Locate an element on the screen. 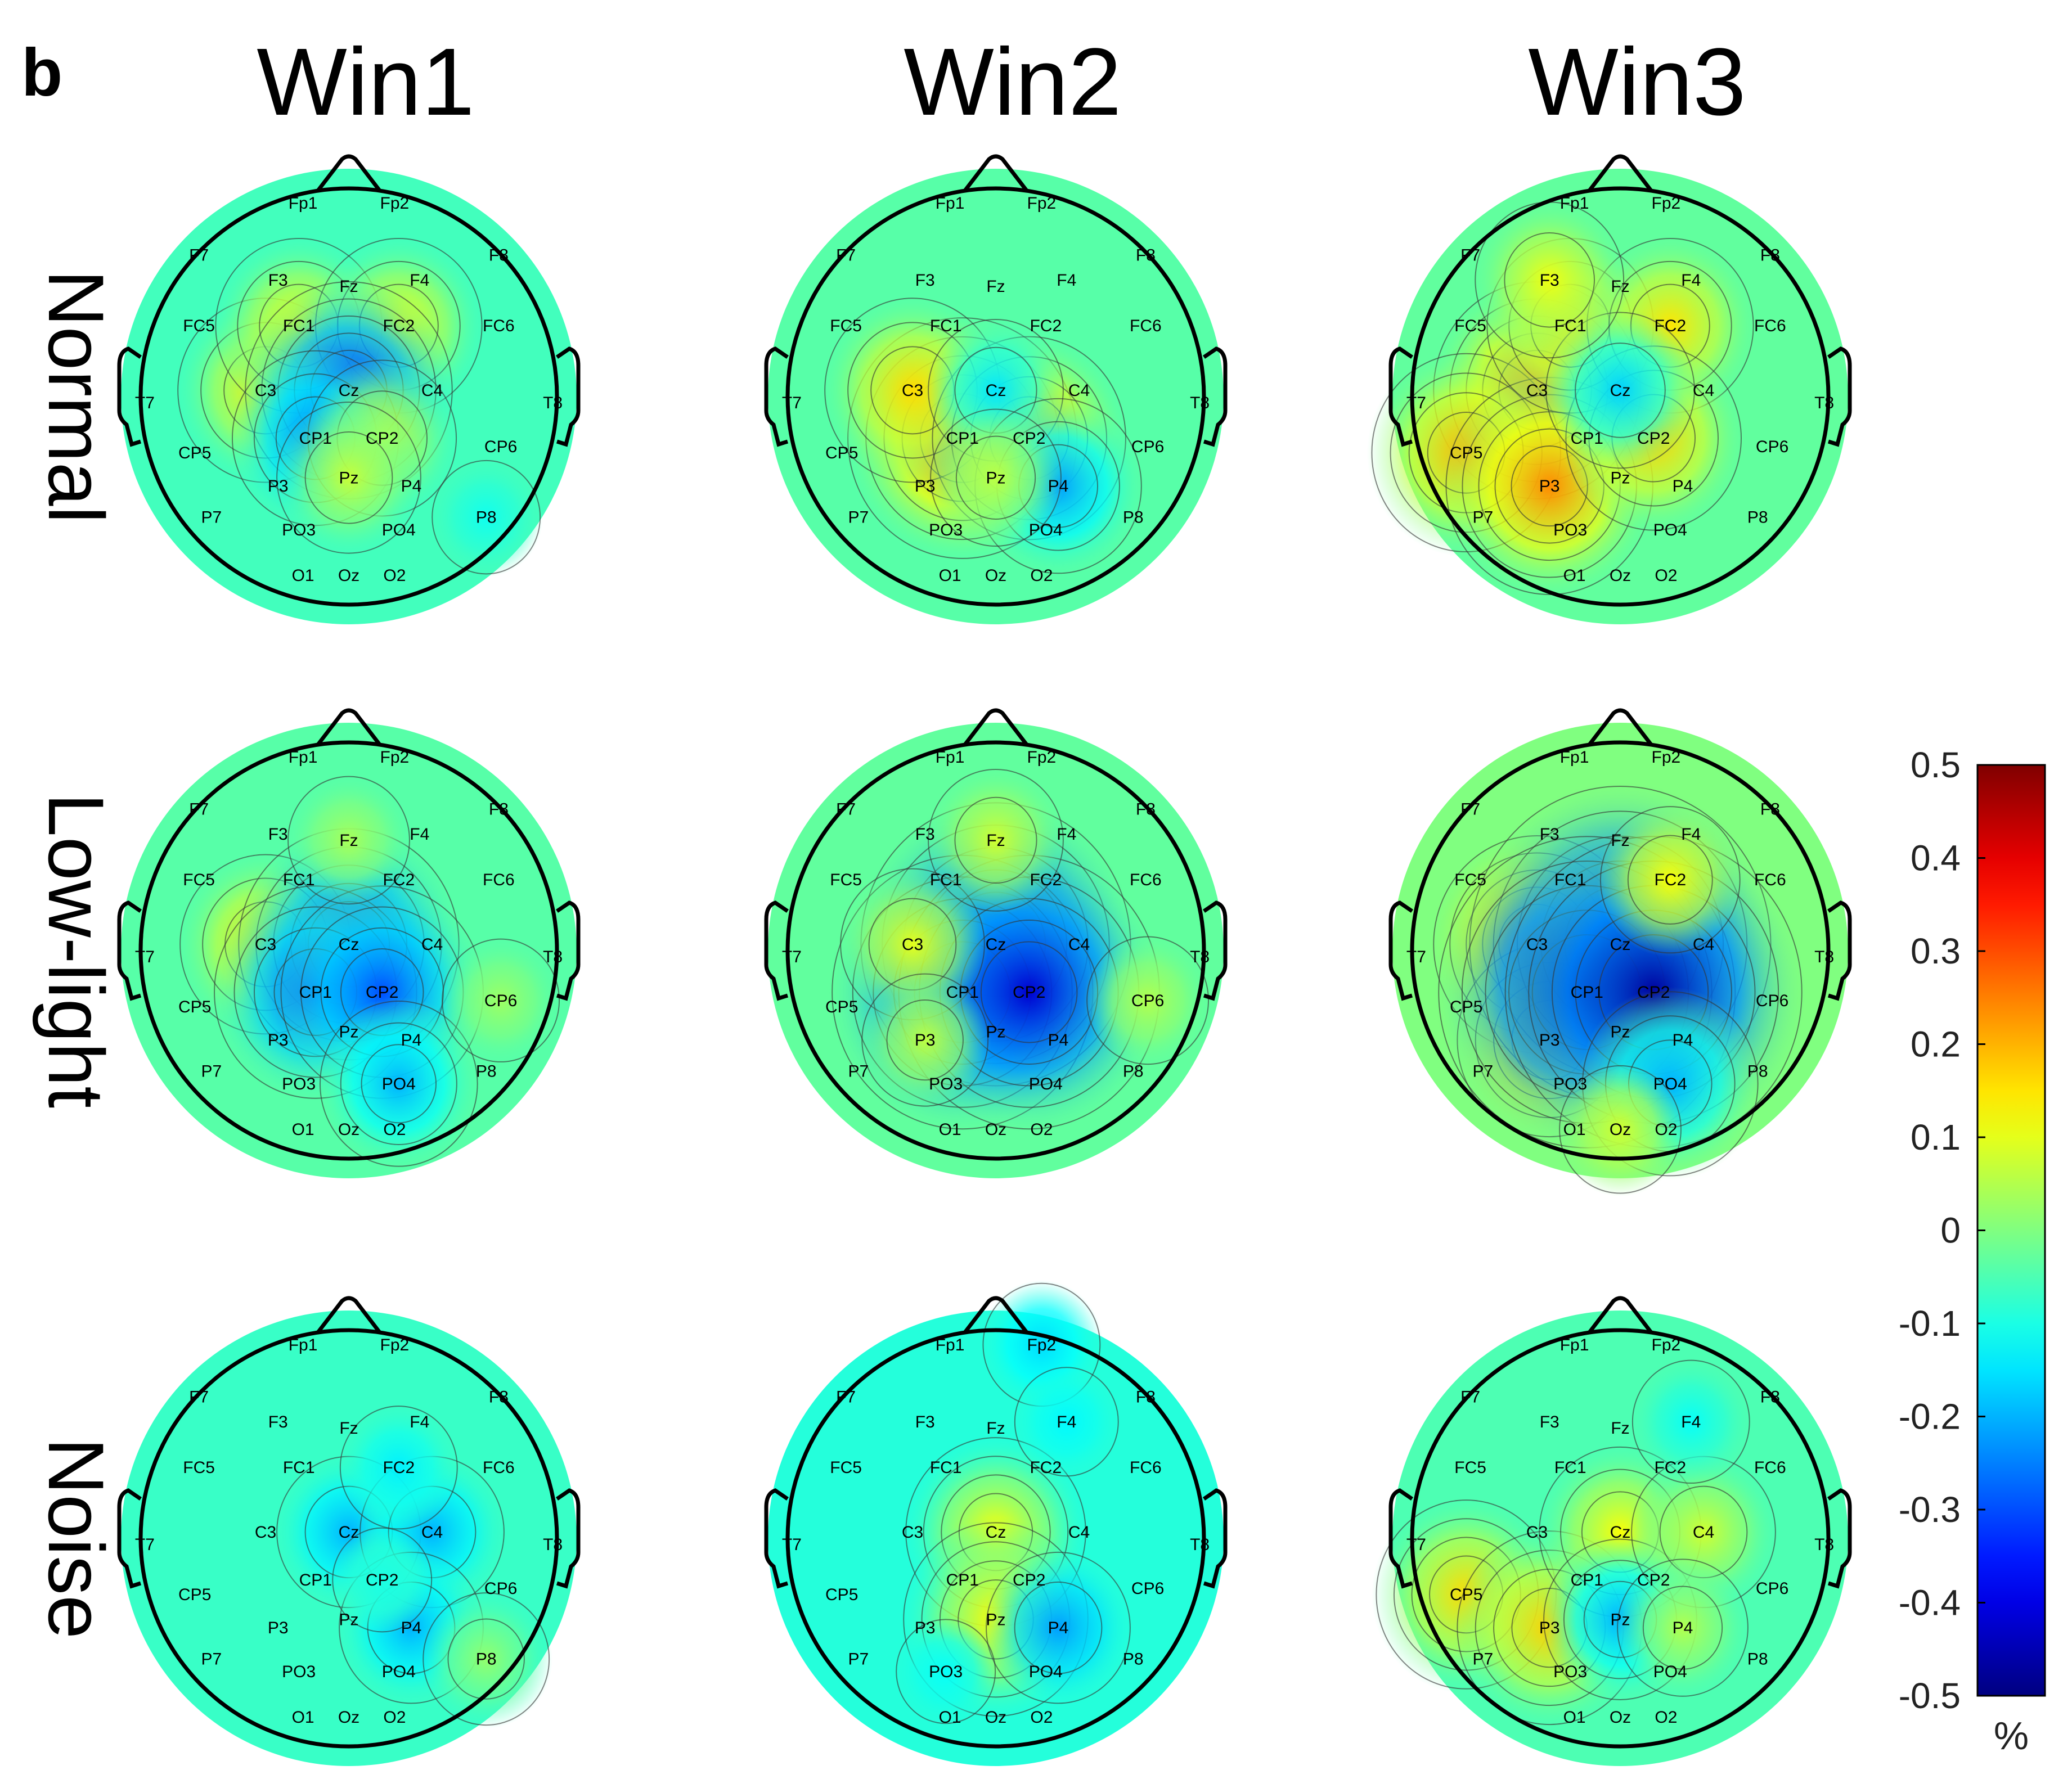 The image size is (2072, 1779). activation-f3 is located at coordinates (1549, 280).